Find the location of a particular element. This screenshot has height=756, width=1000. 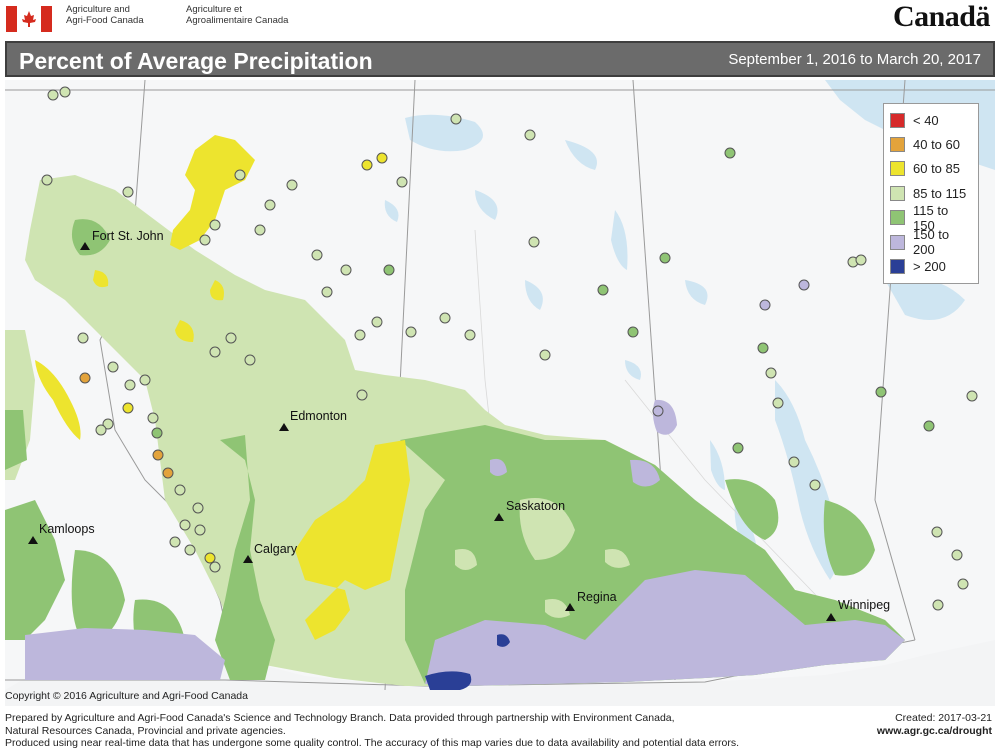

agency-name-french: Agriculture et Agroalimentaire Canada is located at coordinates (237, 15).